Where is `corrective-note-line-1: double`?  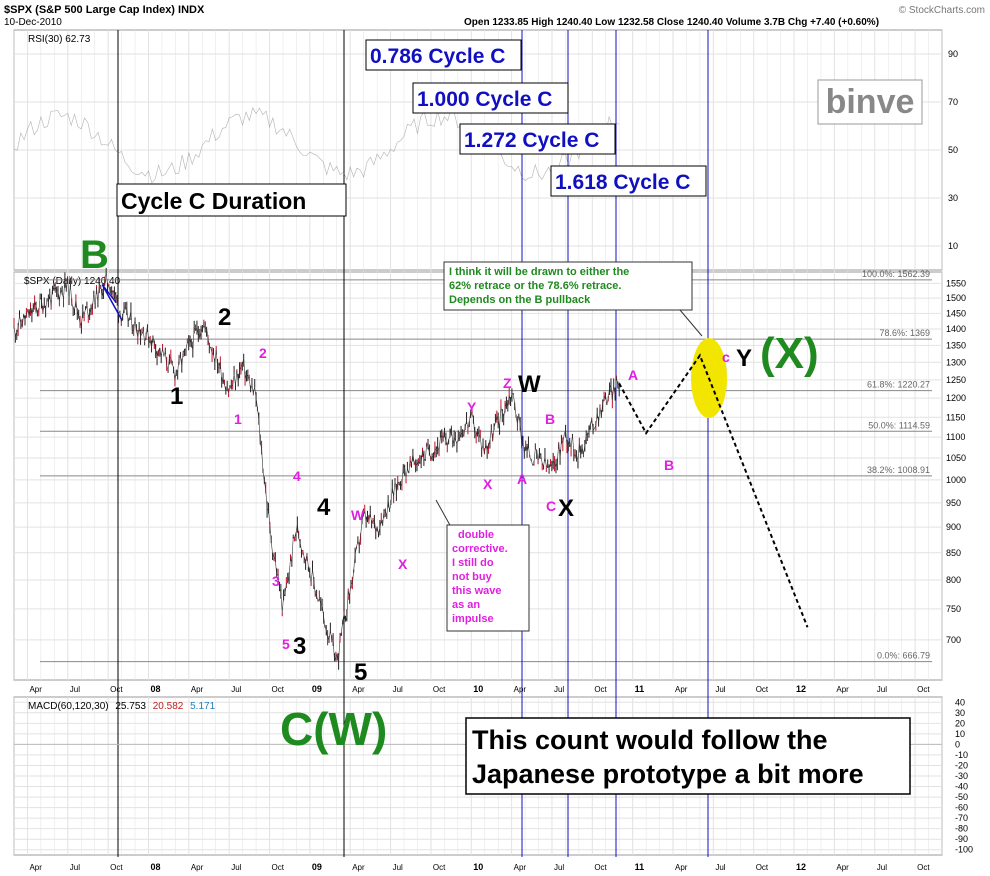
corrective-note-line-1: double is located at coordinates (476, 535).